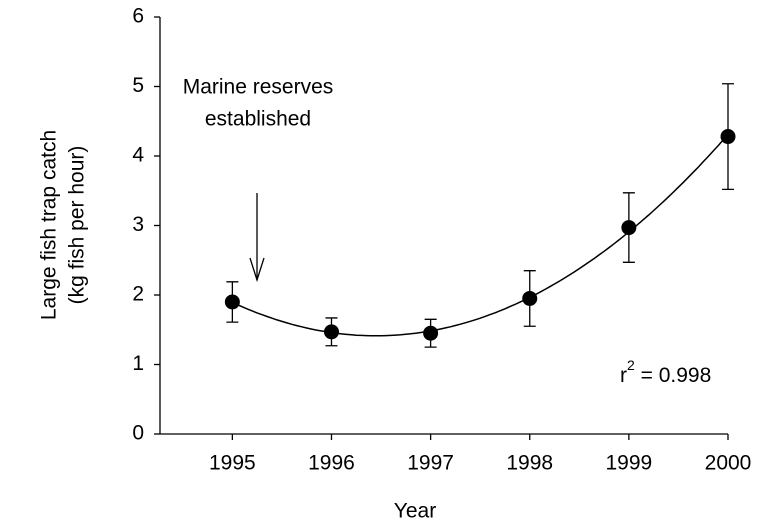 This screenshot has width=758, height=526. Describe the element at coordinates (138, 363) in the screenshot. I see `y-tick-label: 1` at that location.